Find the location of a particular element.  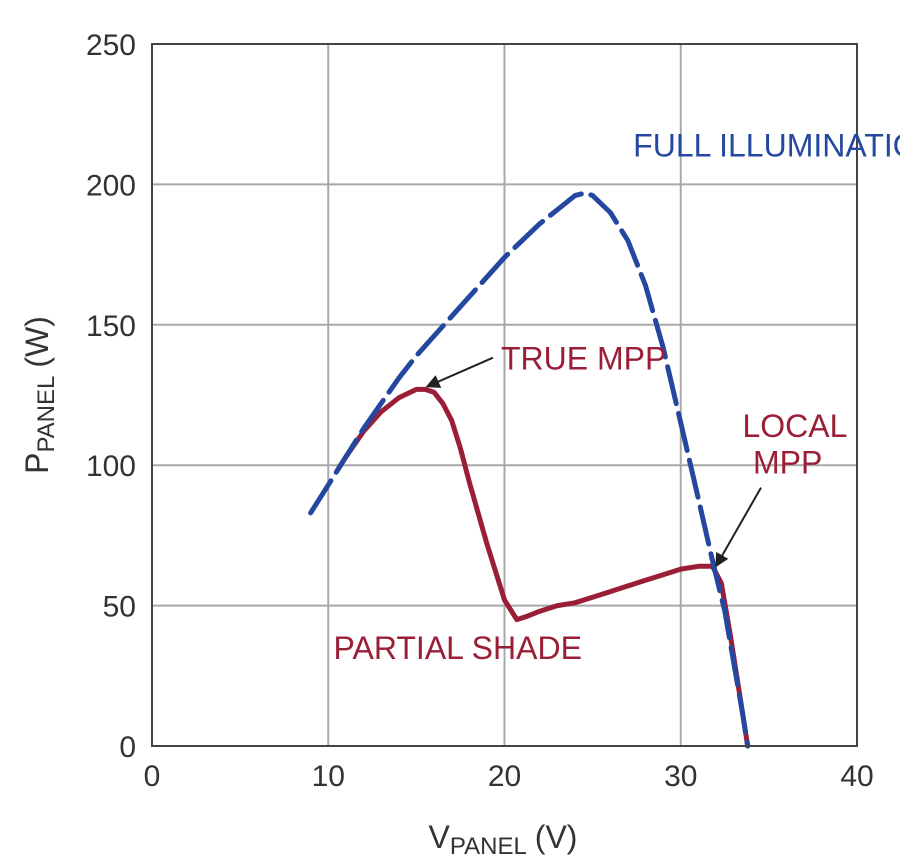

x-axis-label: VPANEL (V) is located at coordinates (503, 839).